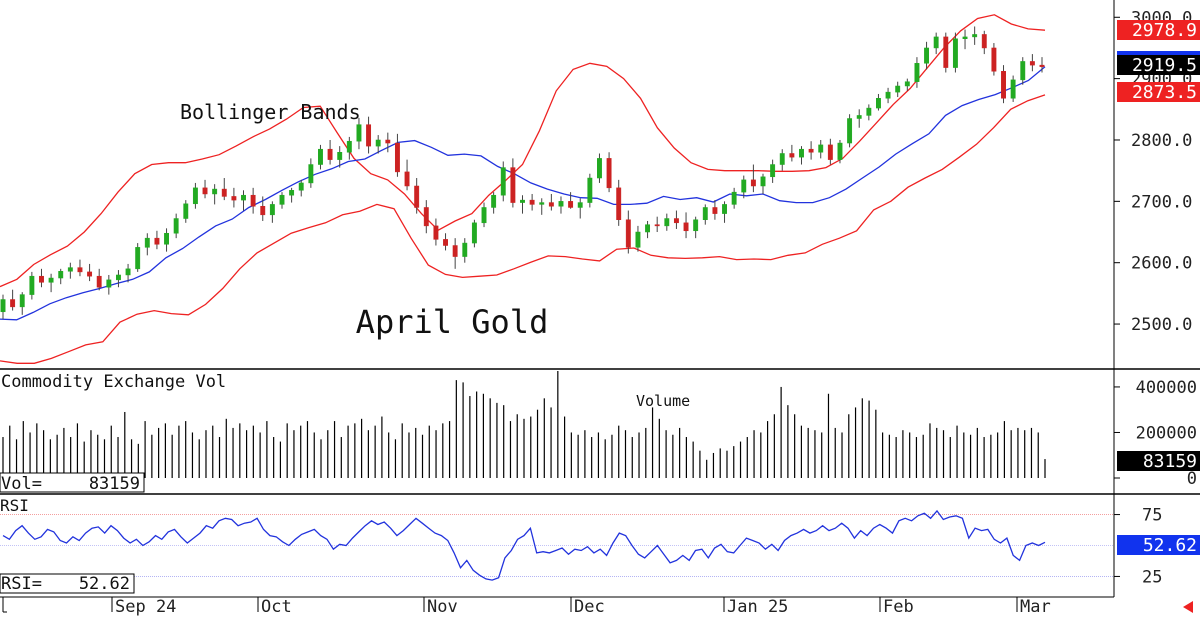 The height and width of the screenshot is (617, 1200). I want to click on x-tick-label: Jan 25, so click(757, 607).